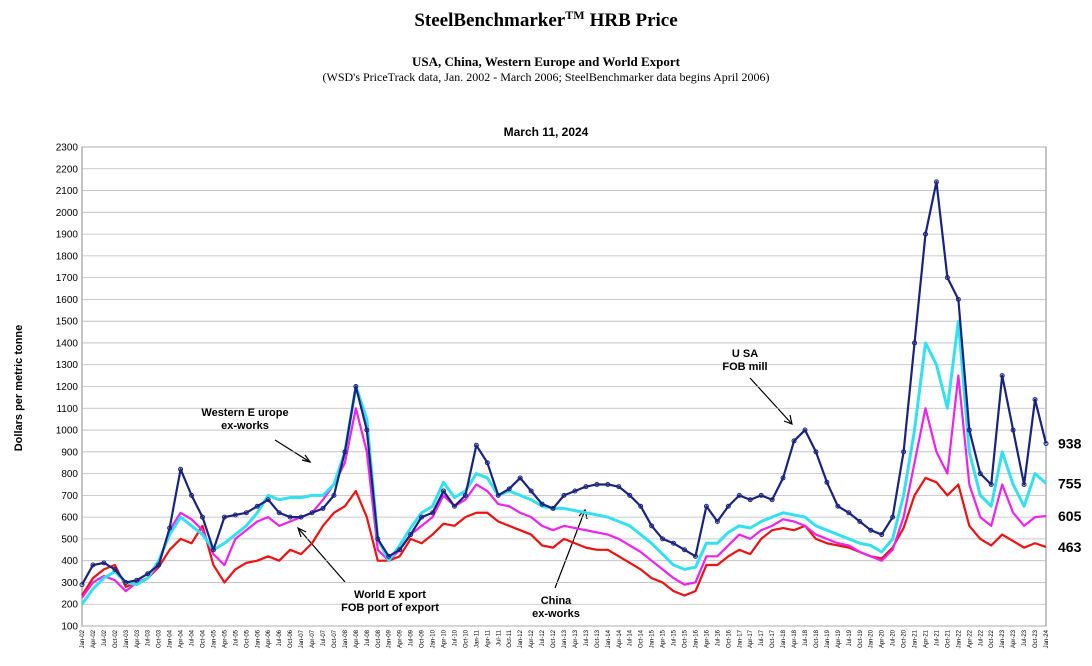 The width and height of the screenshot is (1092, 666). Describe the element at coordinates (245, 426) in the screenshot. I see `annotation-line: ex-works` at that location.